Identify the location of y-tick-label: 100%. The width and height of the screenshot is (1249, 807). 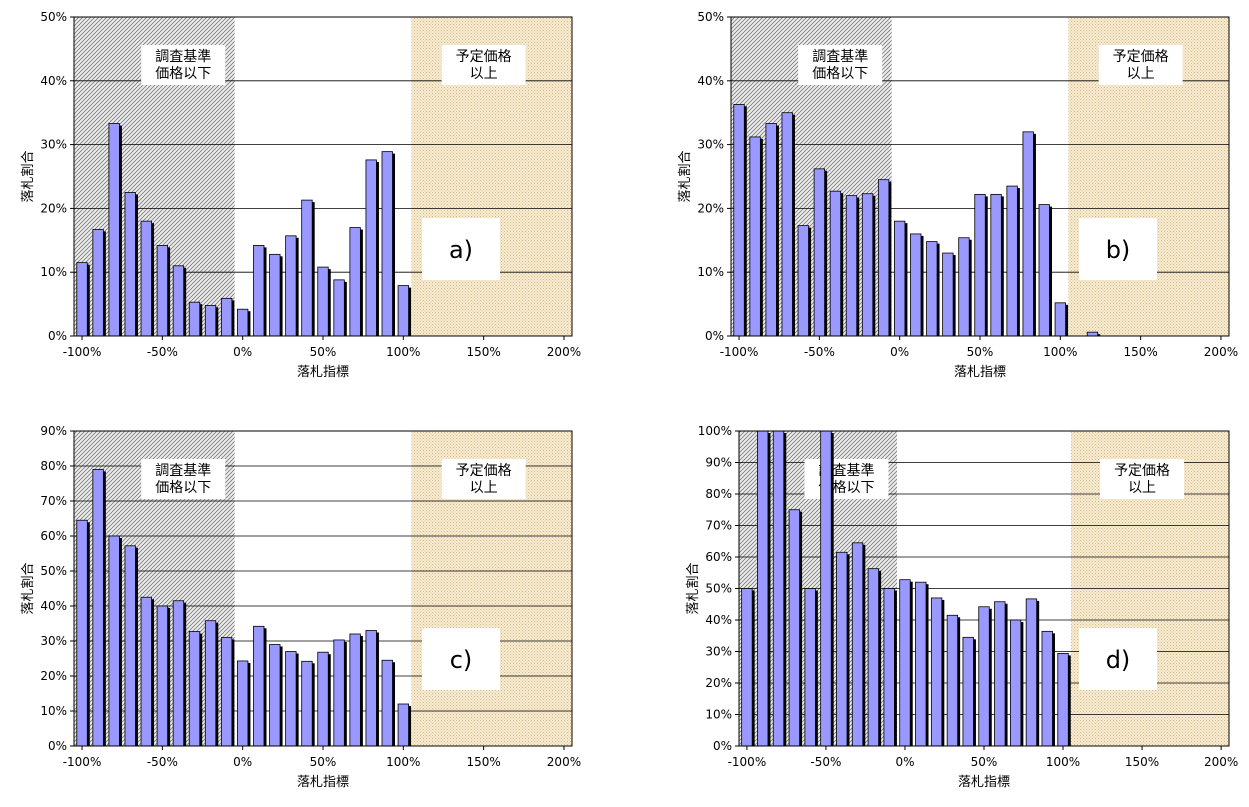
(715, 431).